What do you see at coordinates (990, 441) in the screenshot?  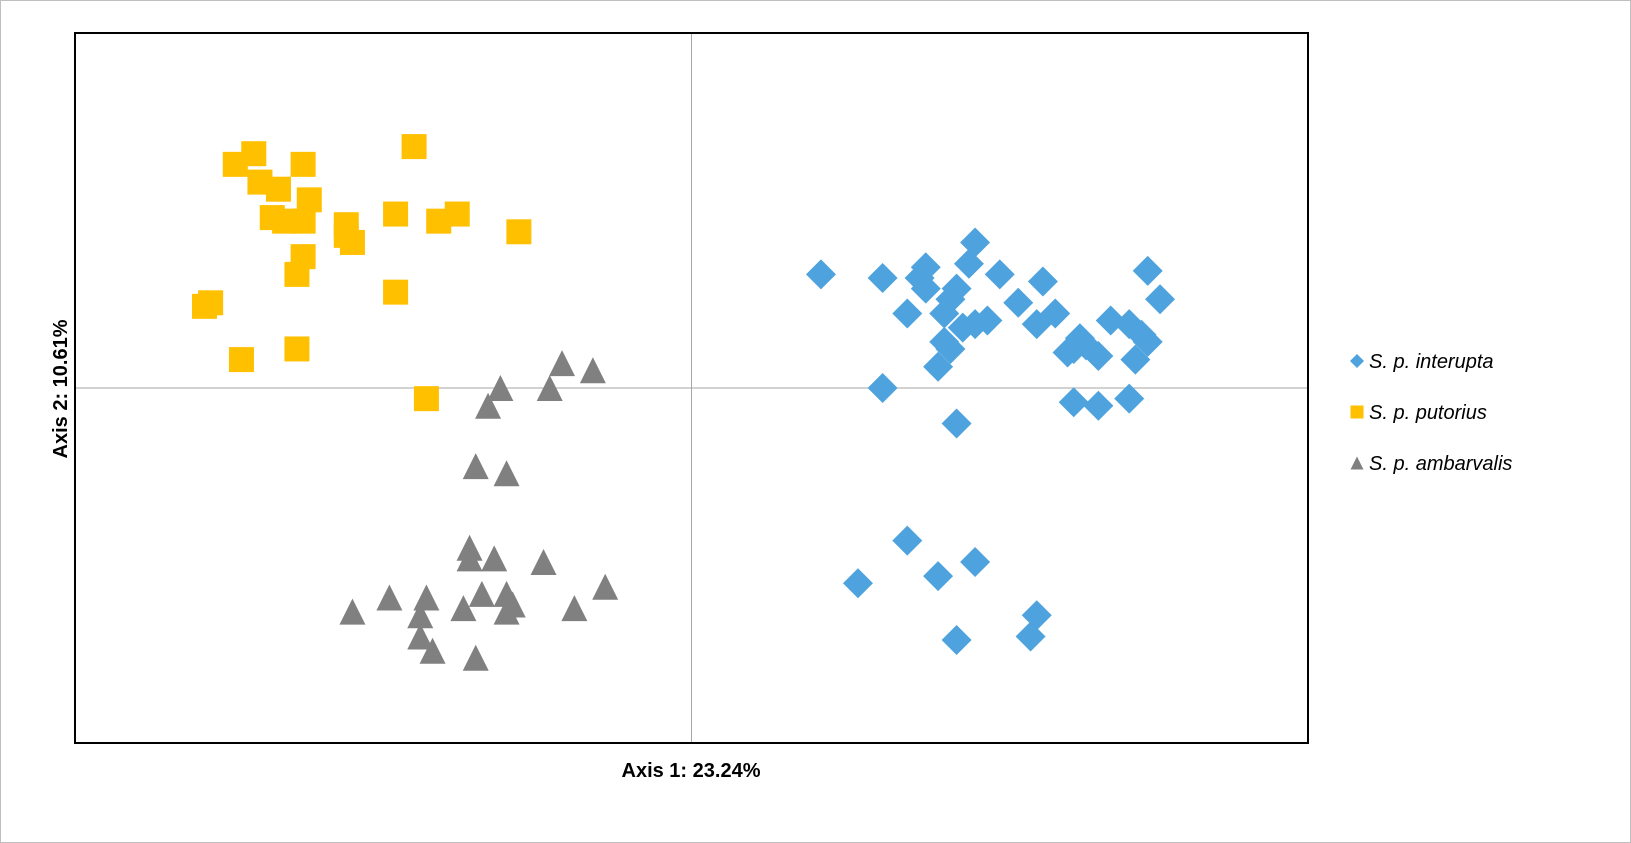 I see `series-diamond-group` at bounding box center [990, 441].